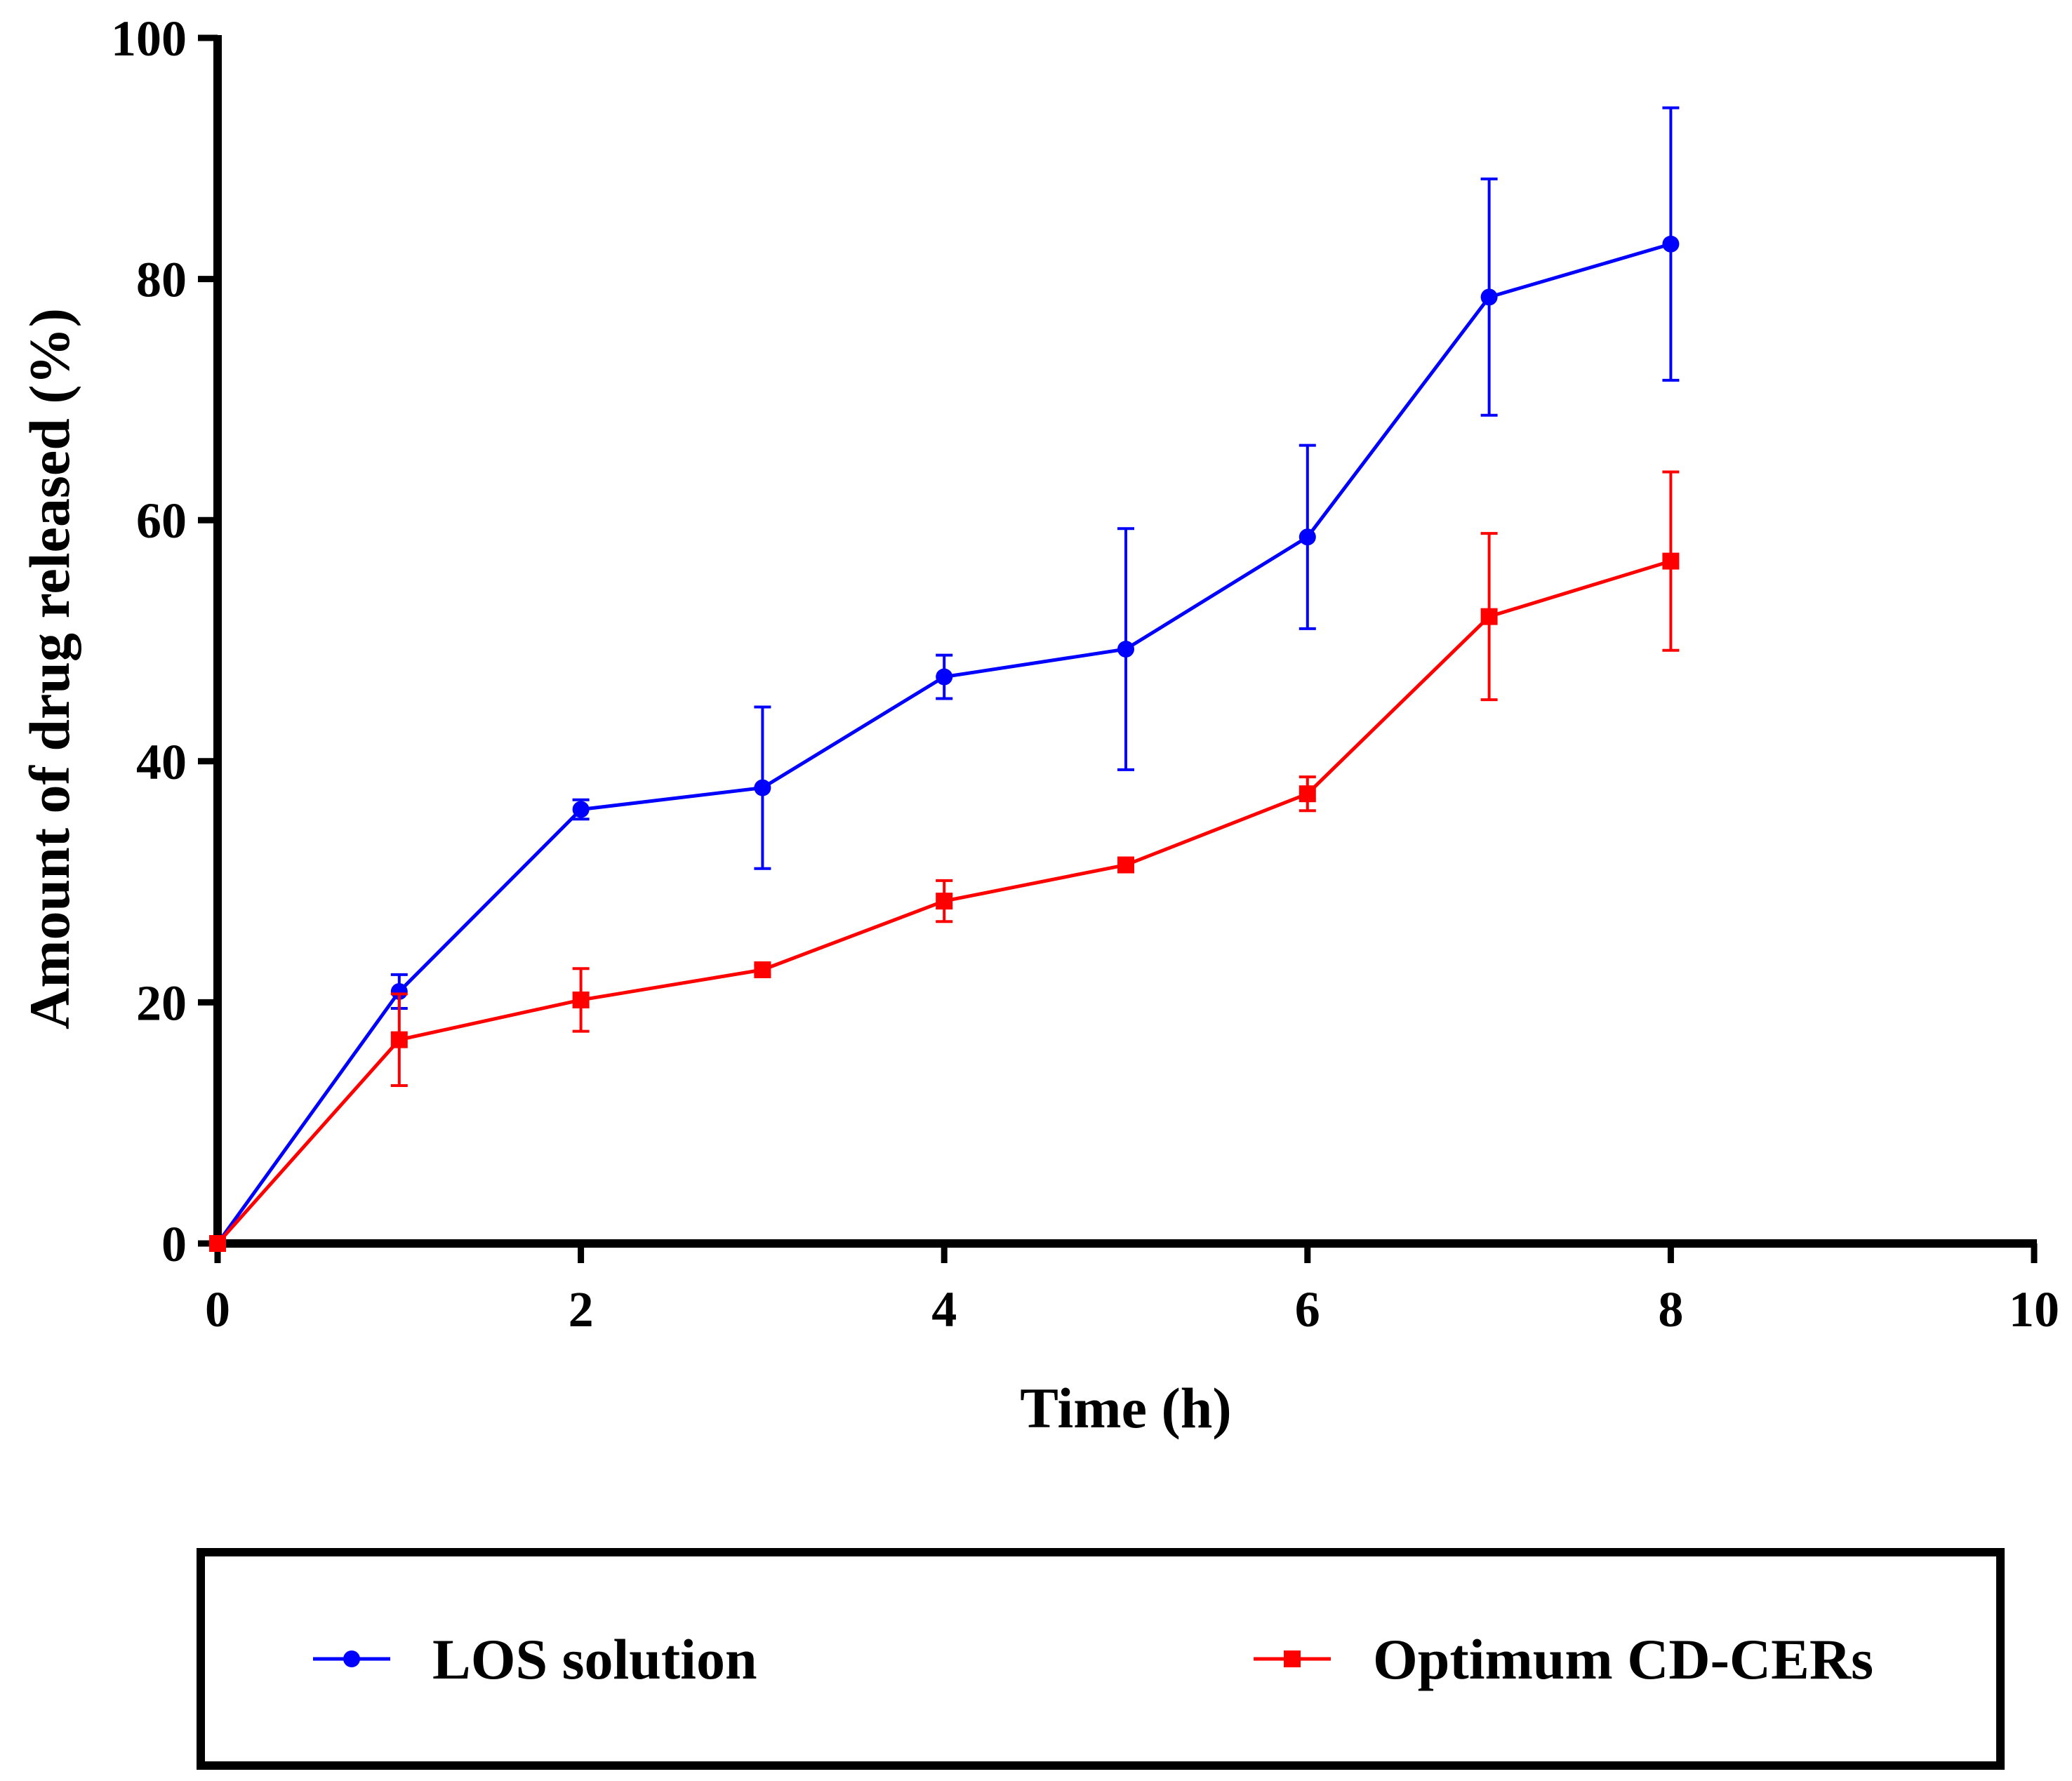  What do you see at coordinates (162, 1003) in the screenshot?
I see `y-tick-label: 20` at bounding box center [162, 1003].